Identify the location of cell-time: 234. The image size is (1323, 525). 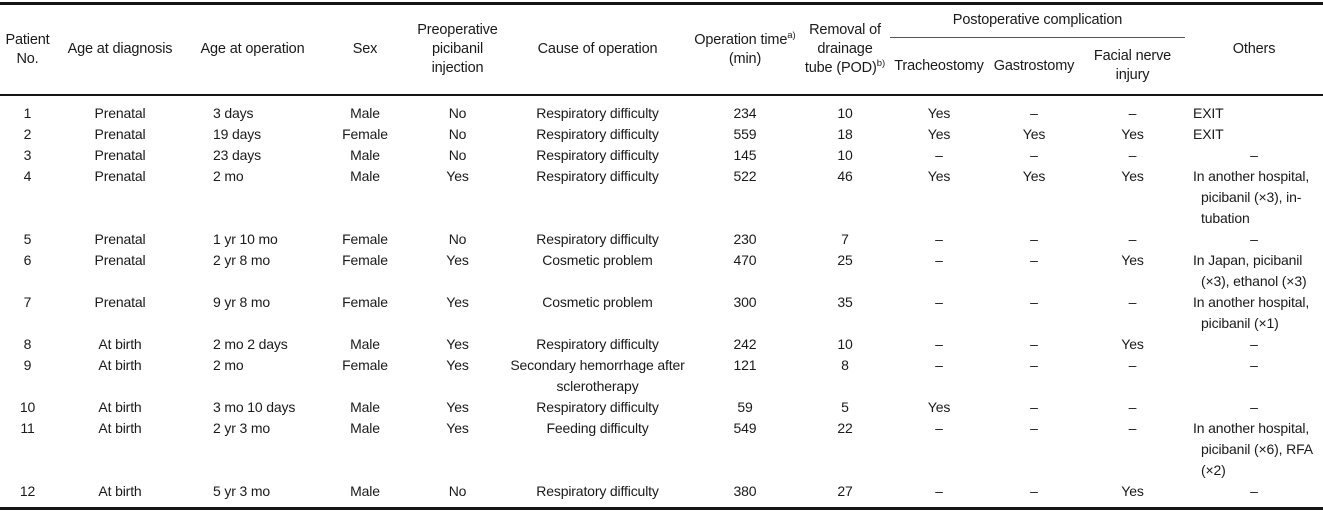
(745, 113).